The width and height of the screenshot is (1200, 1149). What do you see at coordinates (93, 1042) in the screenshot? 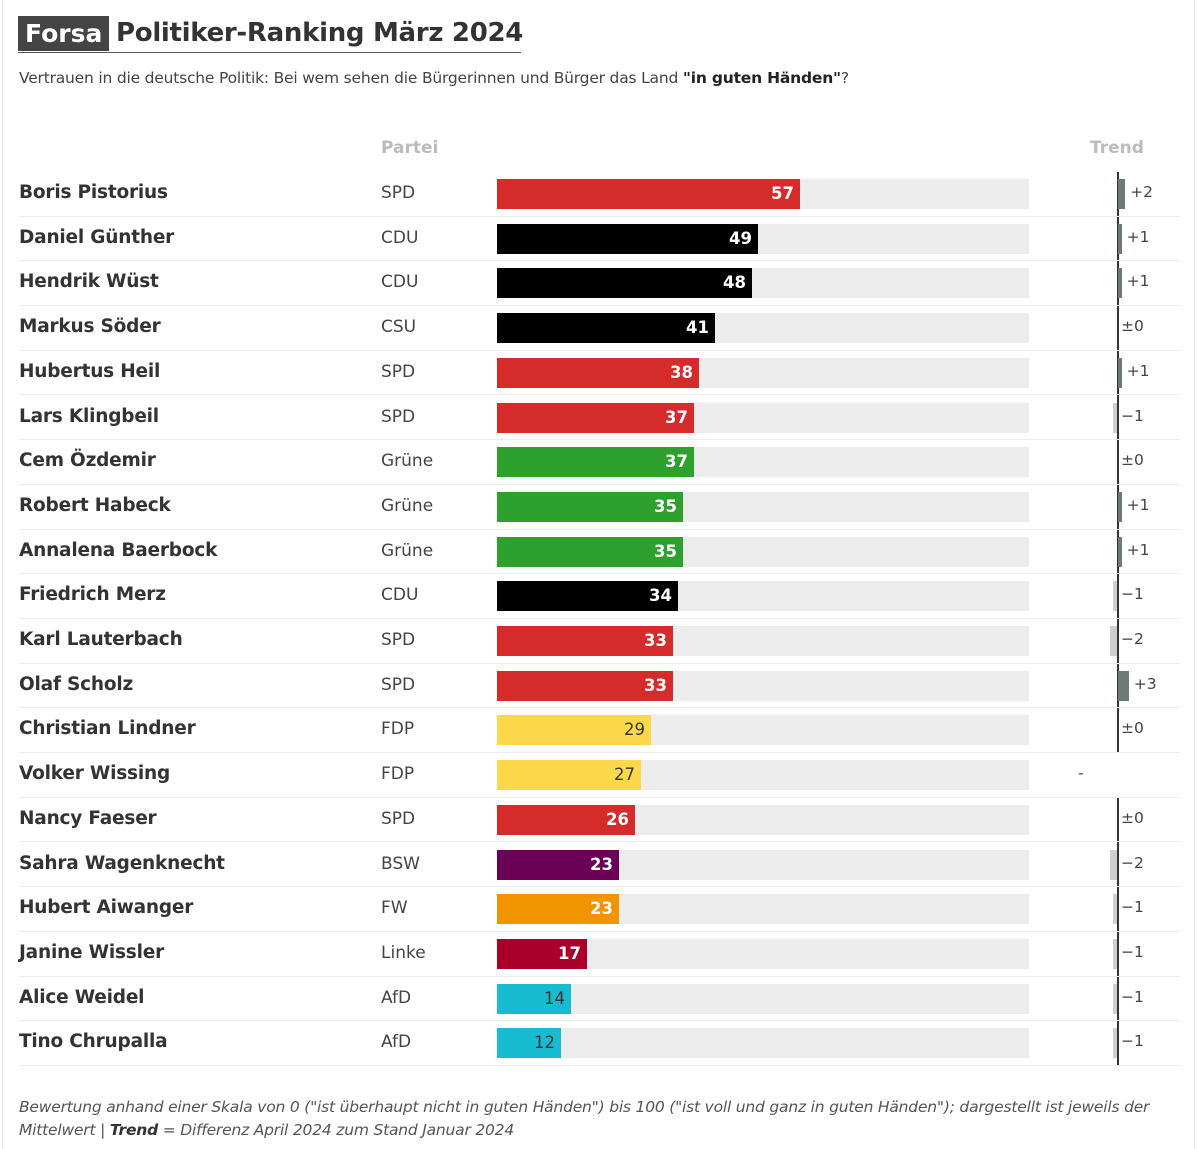
I see `politician-name: Tino Chrupalla` at bounding box center [93, 1042].